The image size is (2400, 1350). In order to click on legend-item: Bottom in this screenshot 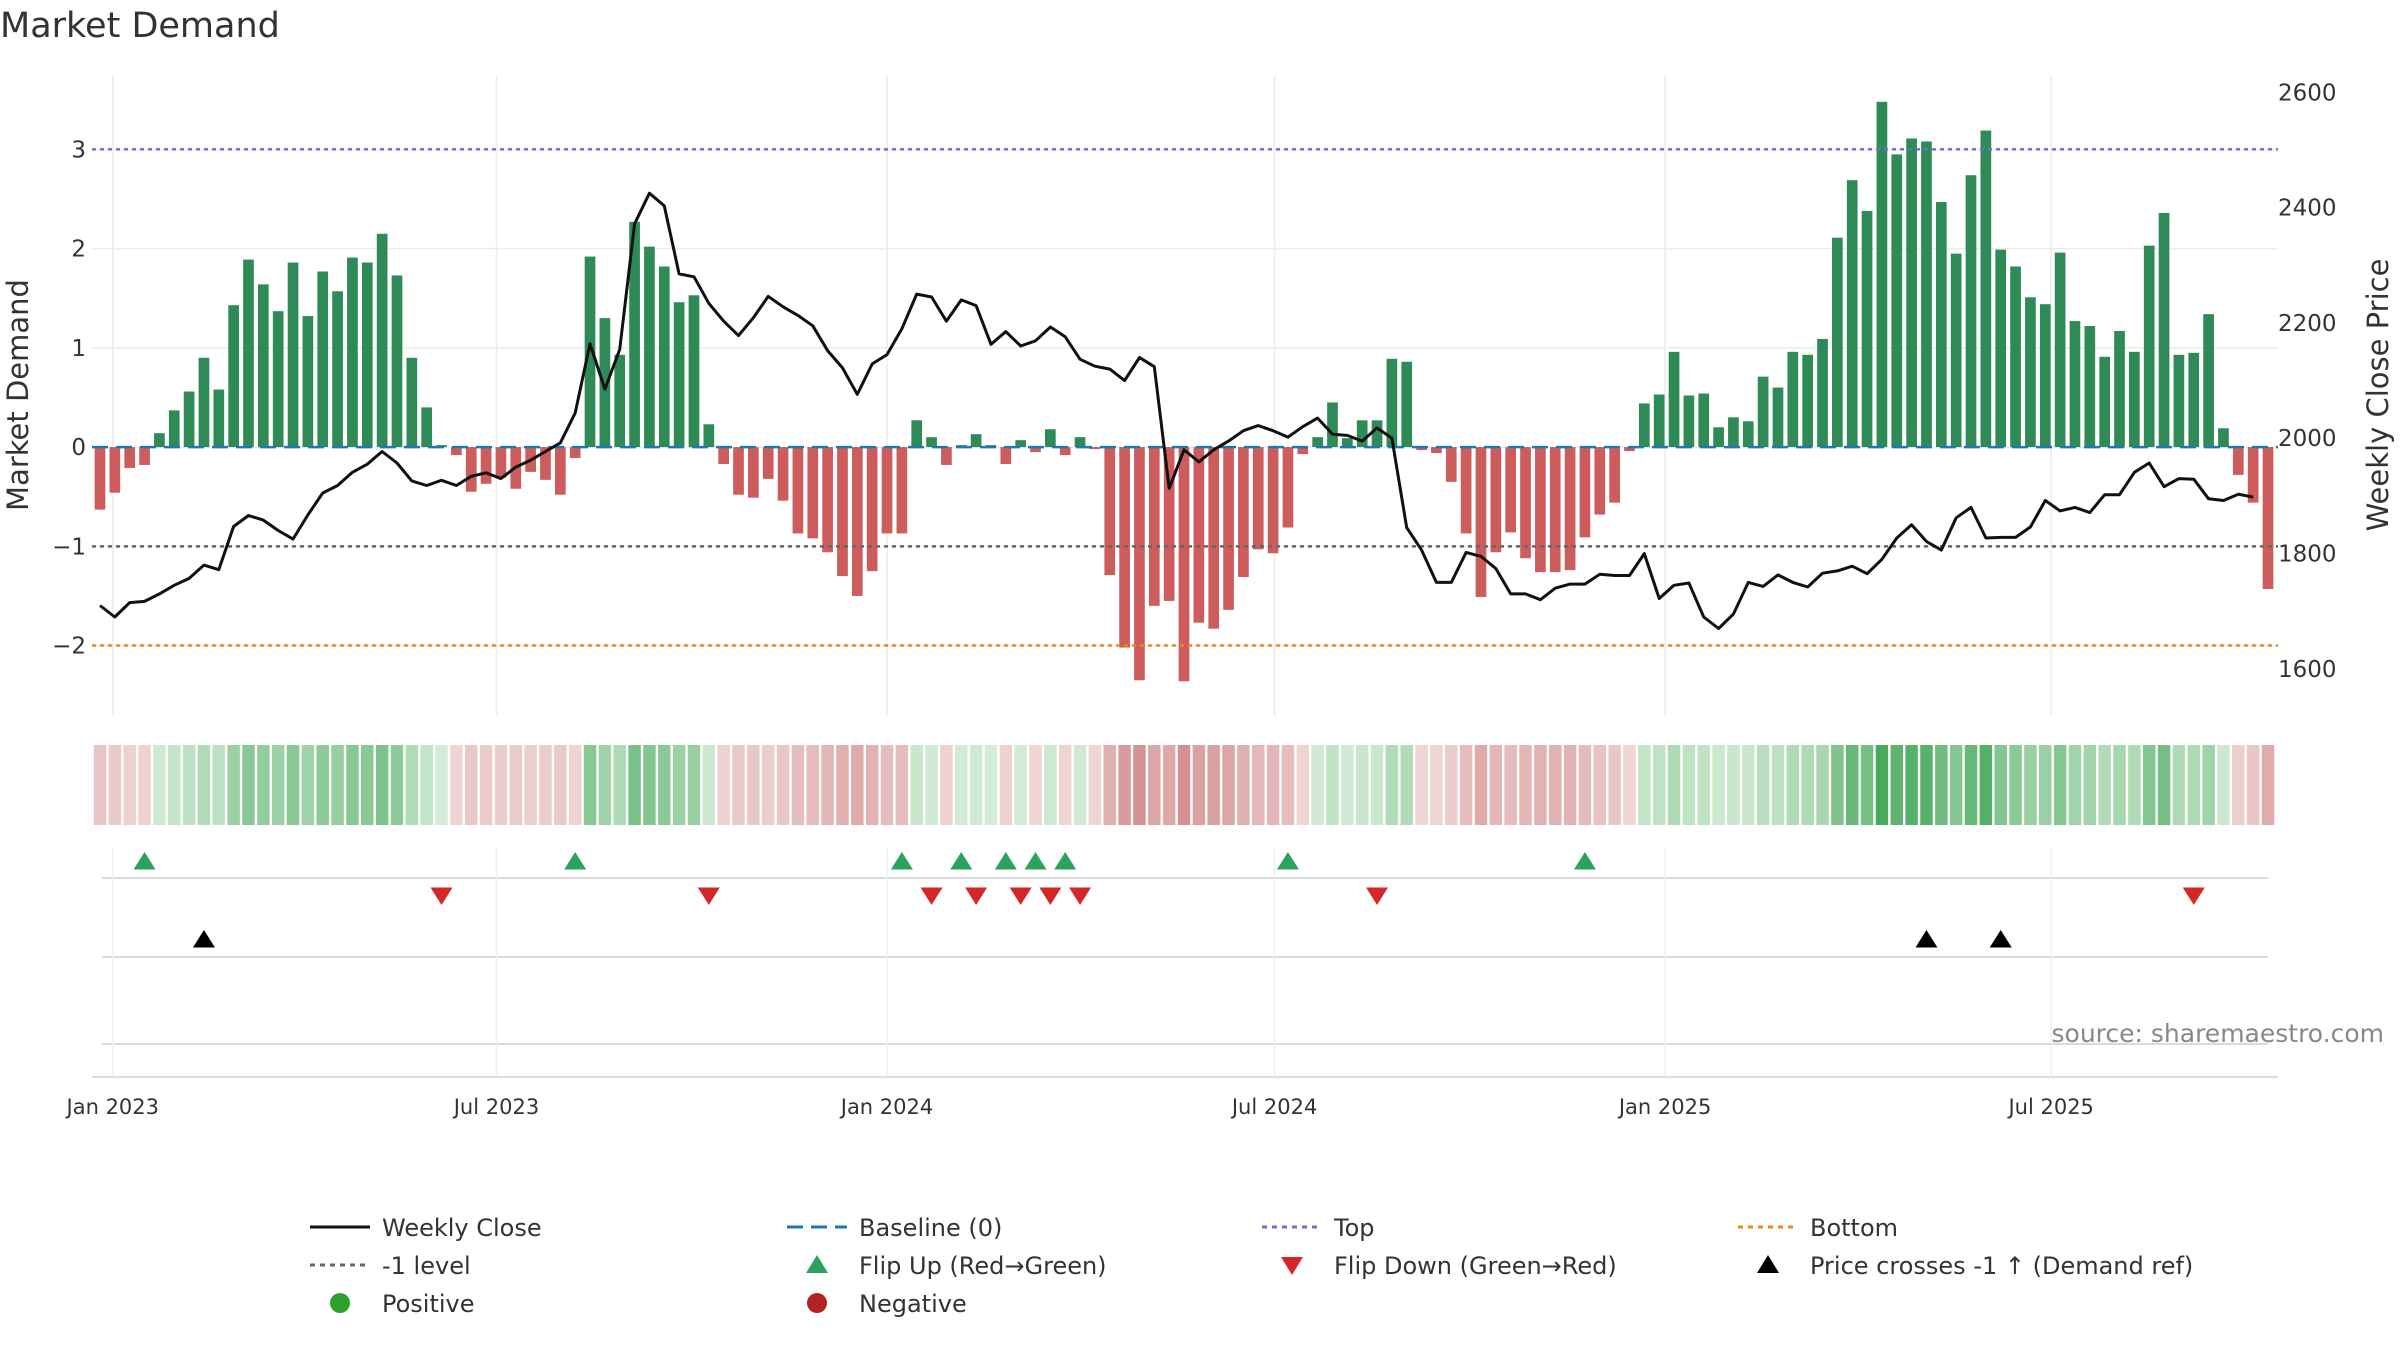, I will do `click(1818, 1228)`.